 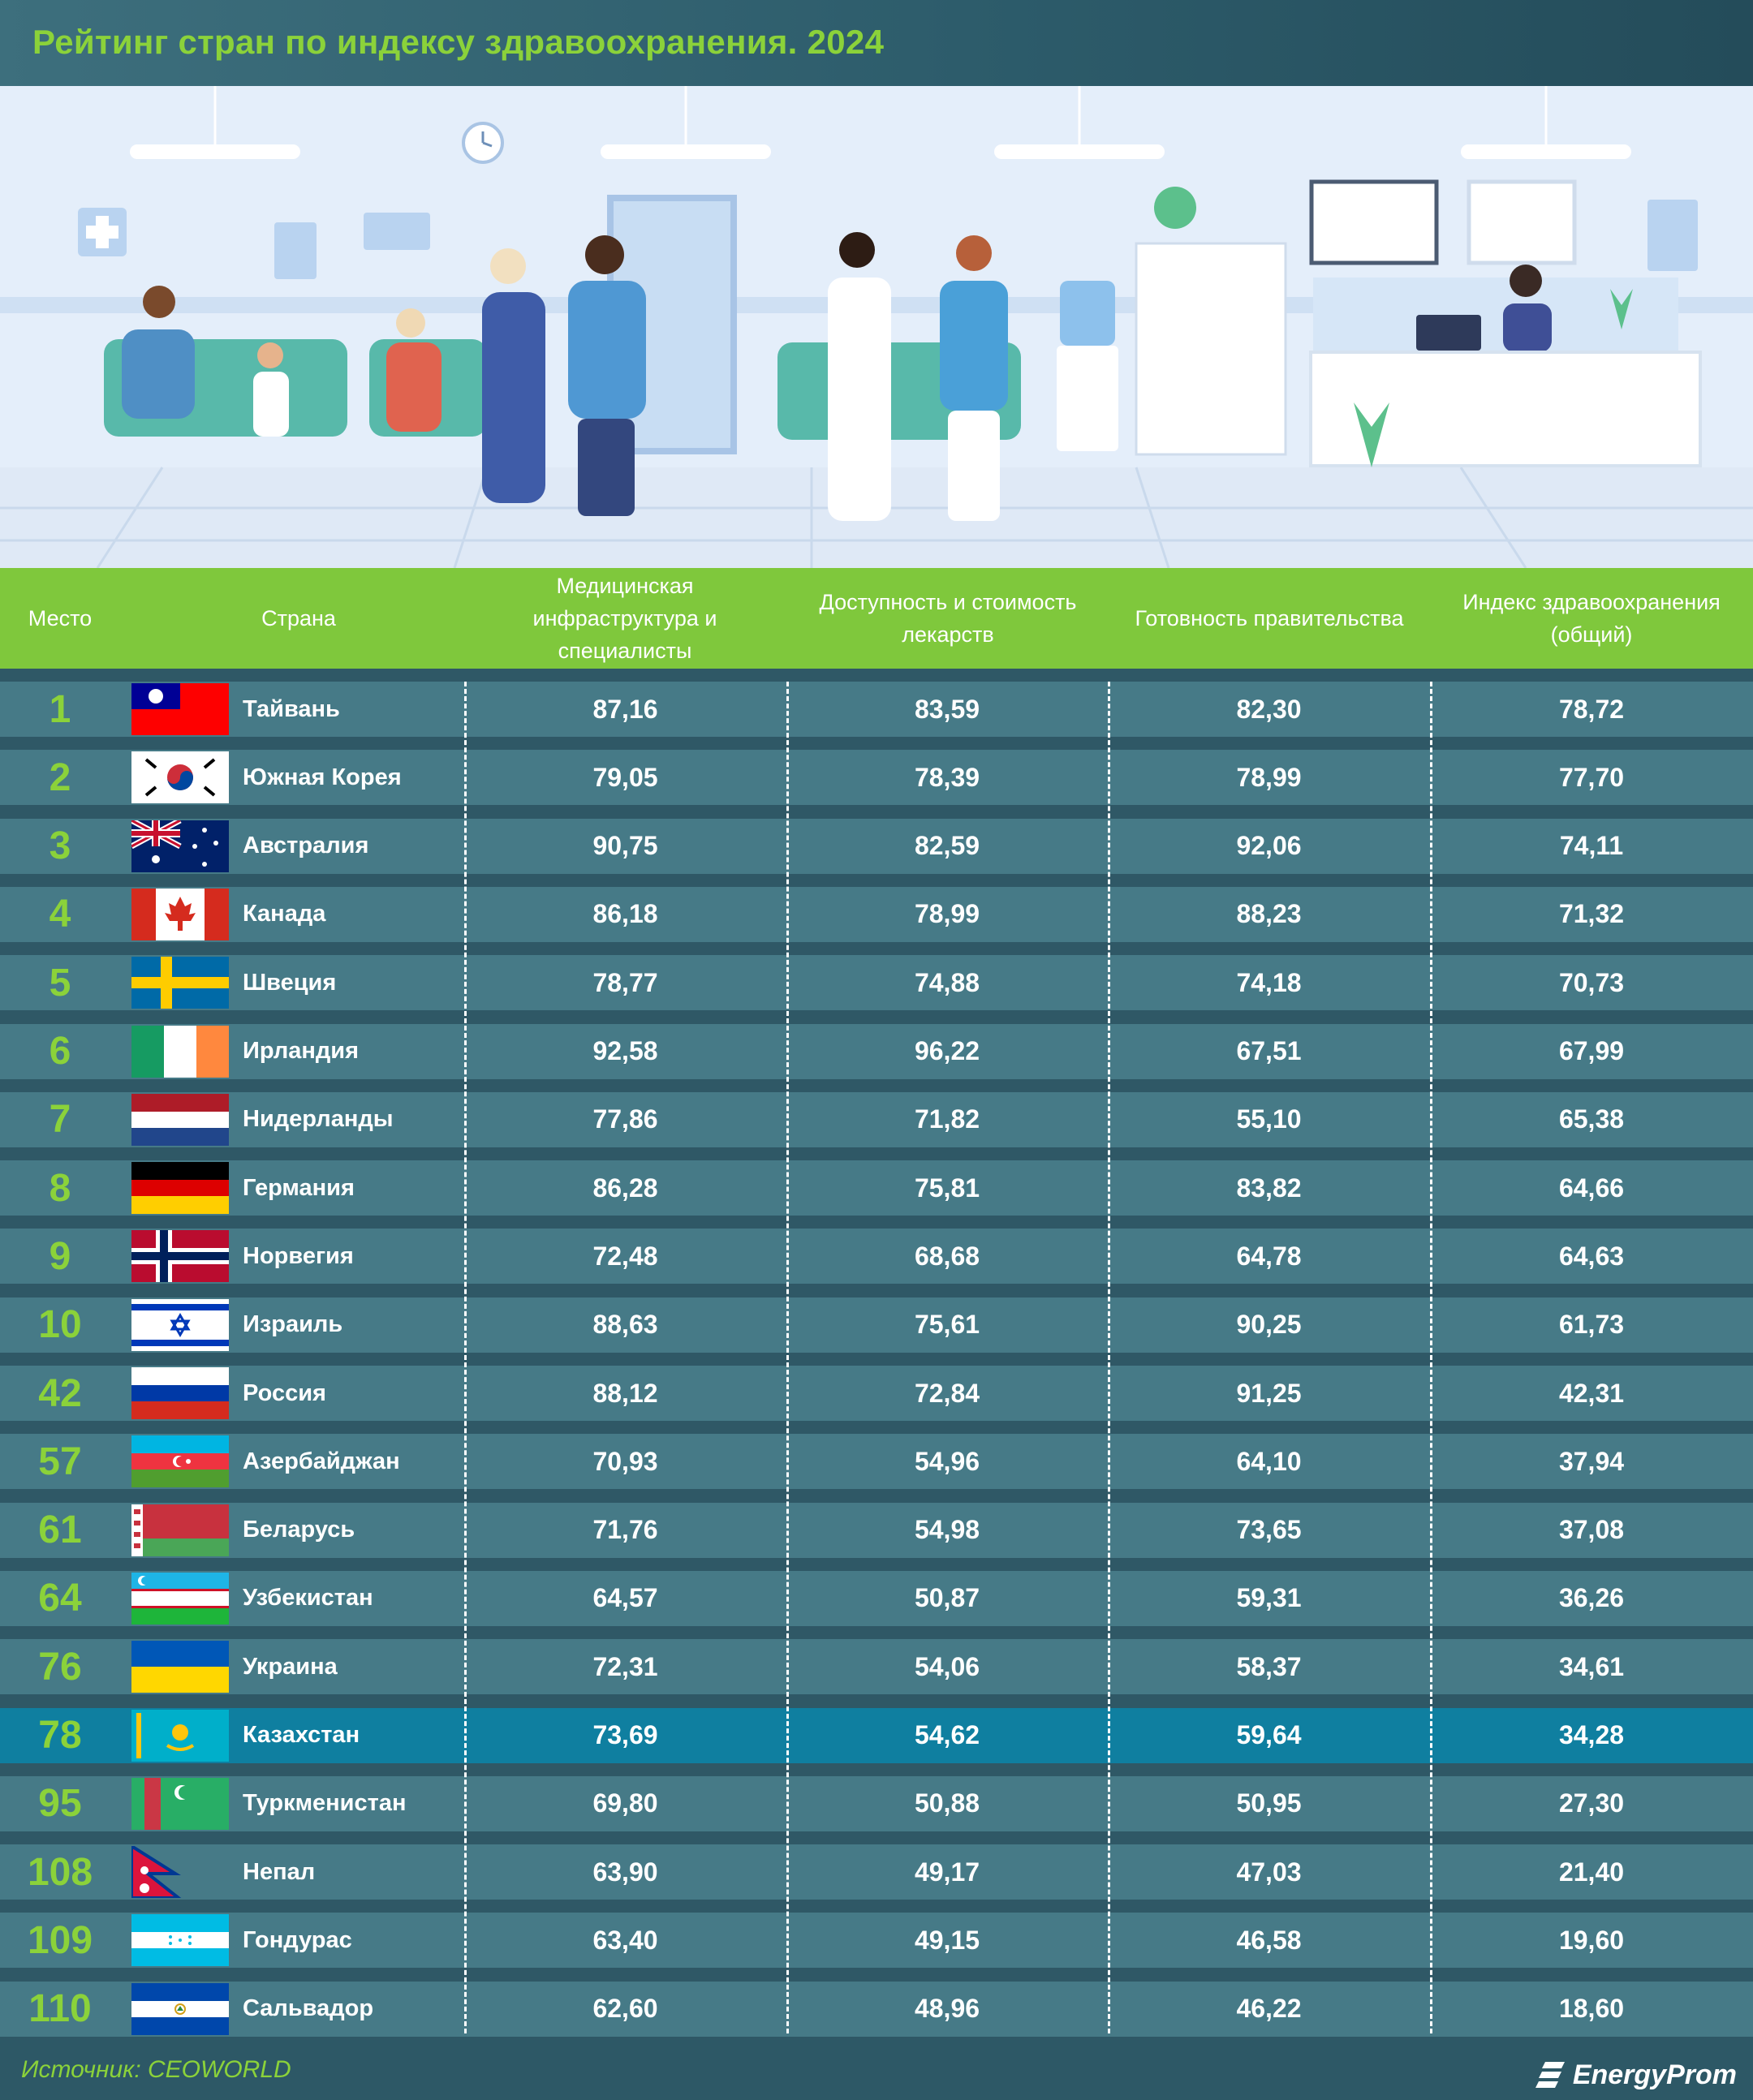 What do you see at coordinates (180, 1530) in the screenshot?
I see `belarus-flag-icon` at bounding box center [180, 1530].